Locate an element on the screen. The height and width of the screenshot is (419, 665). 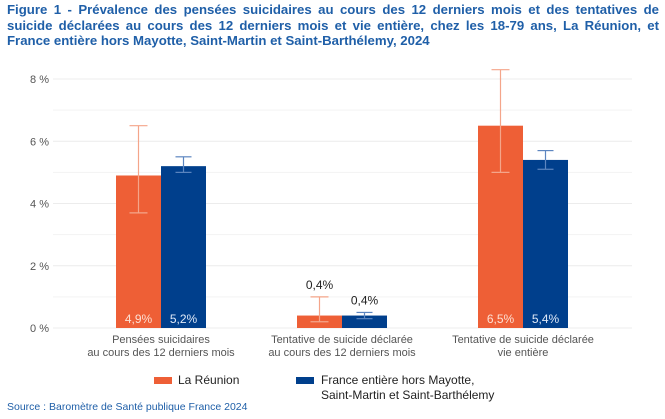
y-tick-label: 4 % is located at coordinates (39, 205).